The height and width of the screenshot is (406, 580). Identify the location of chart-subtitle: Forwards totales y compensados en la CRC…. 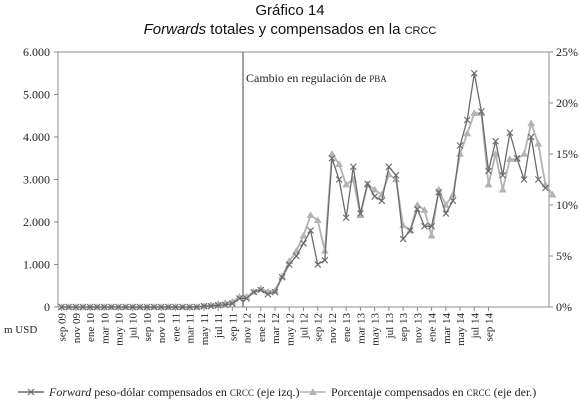
(290, 30).